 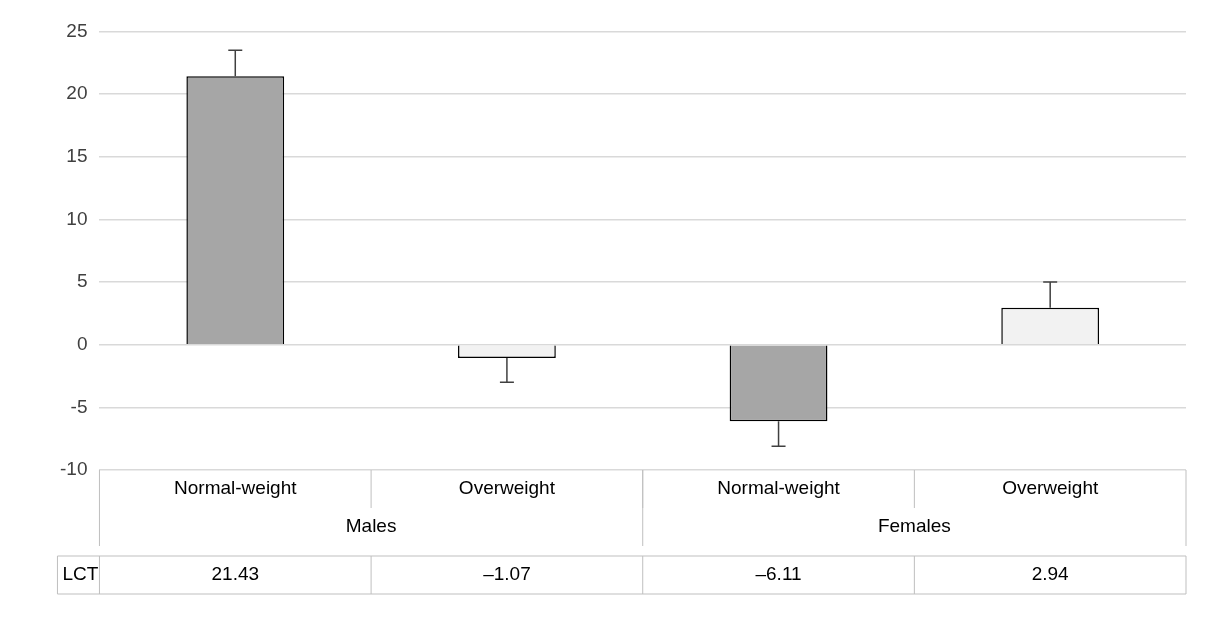 What do you see at coordinates (235, 574) in the screenshot?
I see `data-label: 21.43` at bounding box center [235, 574].